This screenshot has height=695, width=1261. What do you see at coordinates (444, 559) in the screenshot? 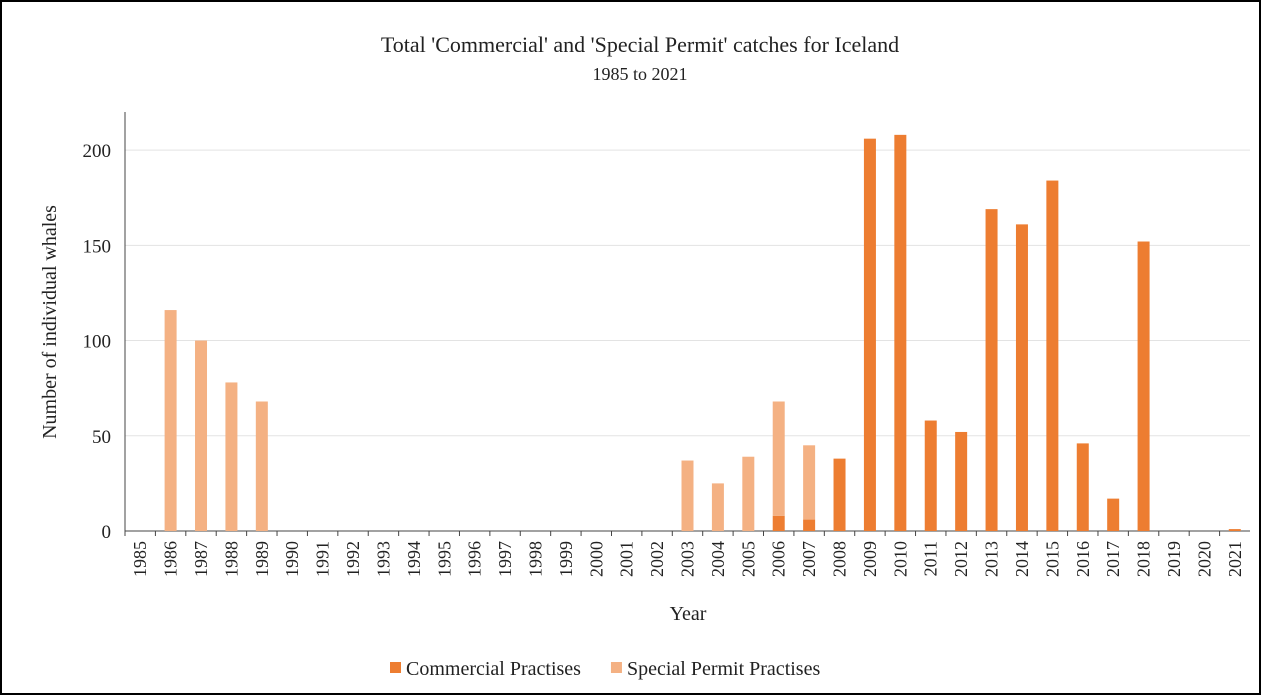
I see `x-tick-label: 1995` at bounding box center [444, 559].